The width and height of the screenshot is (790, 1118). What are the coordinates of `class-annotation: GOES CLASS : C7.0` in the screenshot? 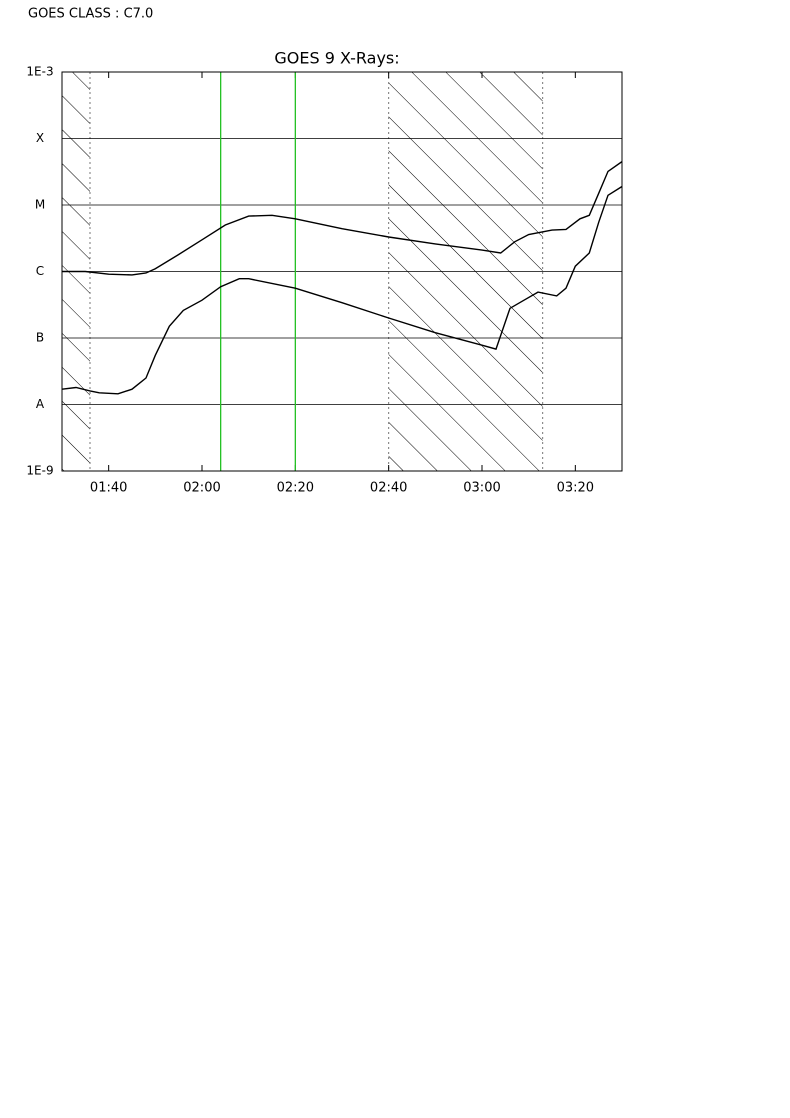 It's located at (90, 14).